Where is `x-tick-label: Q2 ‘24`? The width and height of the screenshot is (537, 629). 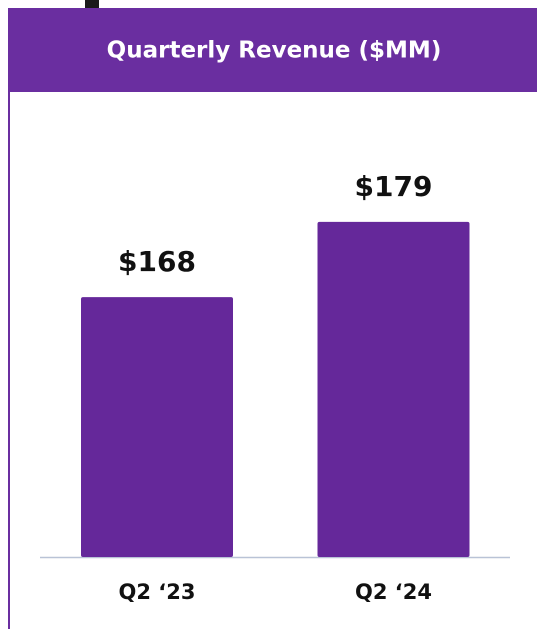 x-tick-label: Q2 ‘24 is located at coordinates (393, 592).